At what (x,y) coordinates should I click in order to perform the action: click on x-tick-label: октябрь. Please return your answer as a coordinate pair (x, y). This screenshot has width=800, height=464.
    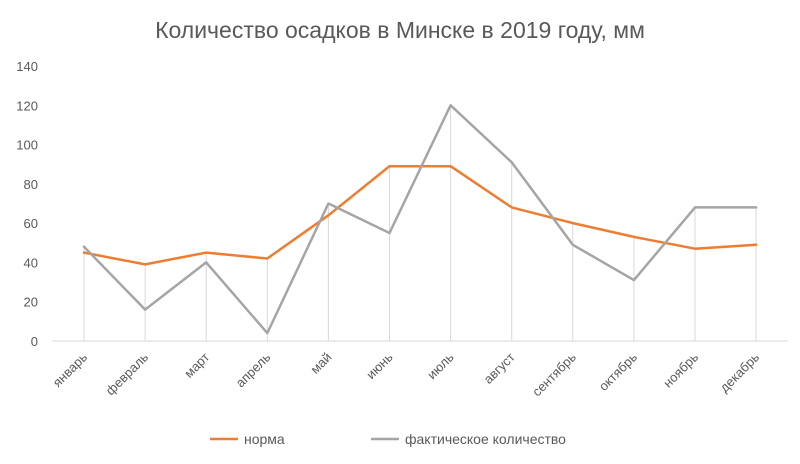
    Looking at the image, I should click on (618, 371).